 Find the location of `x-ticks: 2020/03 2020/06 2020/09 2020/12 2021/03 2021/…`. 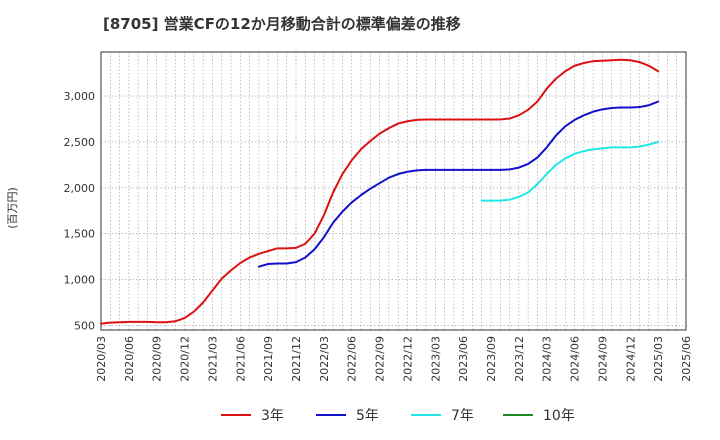

x-ticks: 2020/03 2020/06 2020/09 2020/12 2021/03 2021/… is located at coordinates (394, 359).